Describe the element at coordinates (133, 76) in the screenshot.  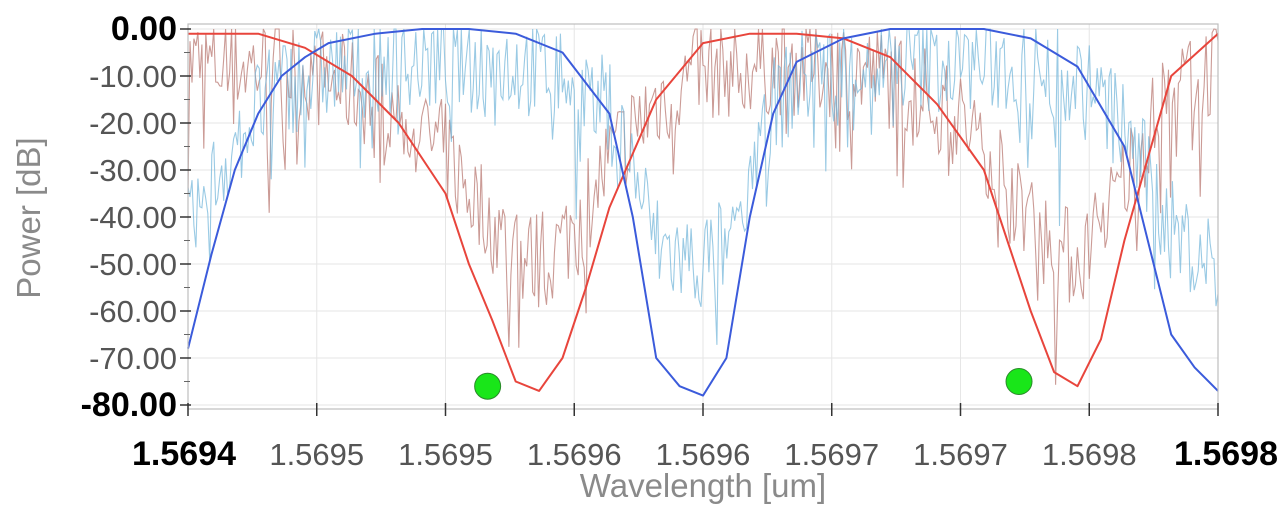
I see `y-tick-label: -10.00` at that location.